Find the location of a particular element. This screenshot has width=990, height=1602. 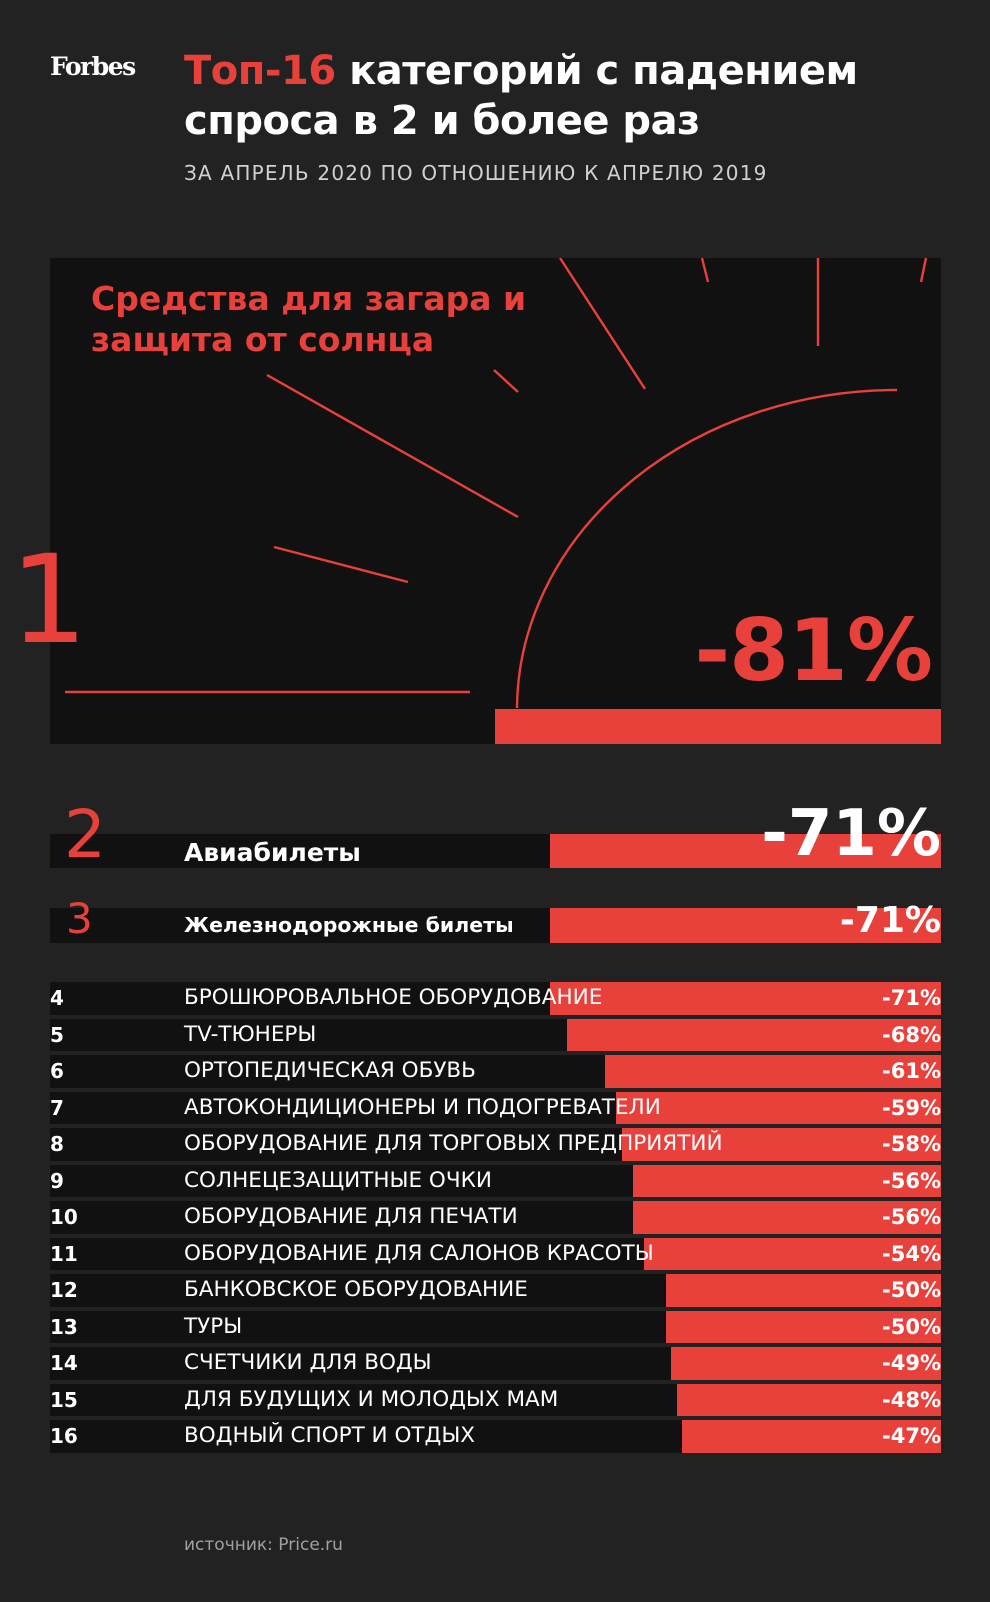

list-row: 10 ОБОРУДОВАНИЕ ДЛЯ ПЕЧАТИ -56% is located at coordinates (495, 1217).